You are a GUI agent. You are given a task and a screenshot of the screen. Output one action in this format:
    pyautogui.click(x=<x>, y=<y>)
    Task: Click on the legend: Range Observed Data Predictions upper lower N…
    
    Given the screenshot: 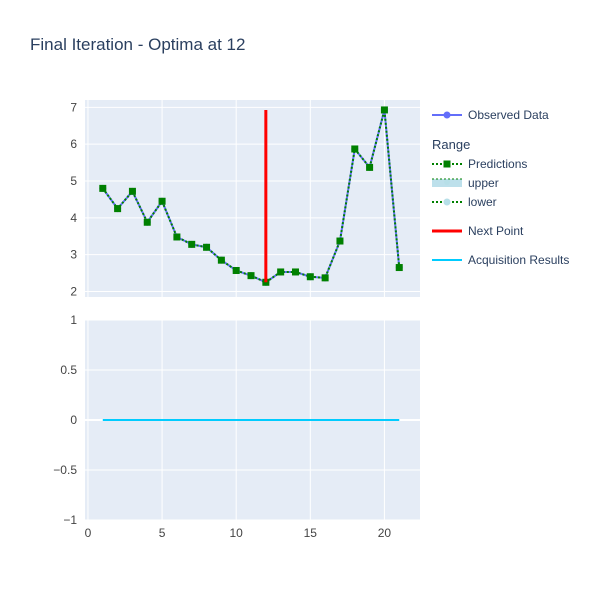 What is the action you would take?
    pyautogui.click(x=500, y=187)
    